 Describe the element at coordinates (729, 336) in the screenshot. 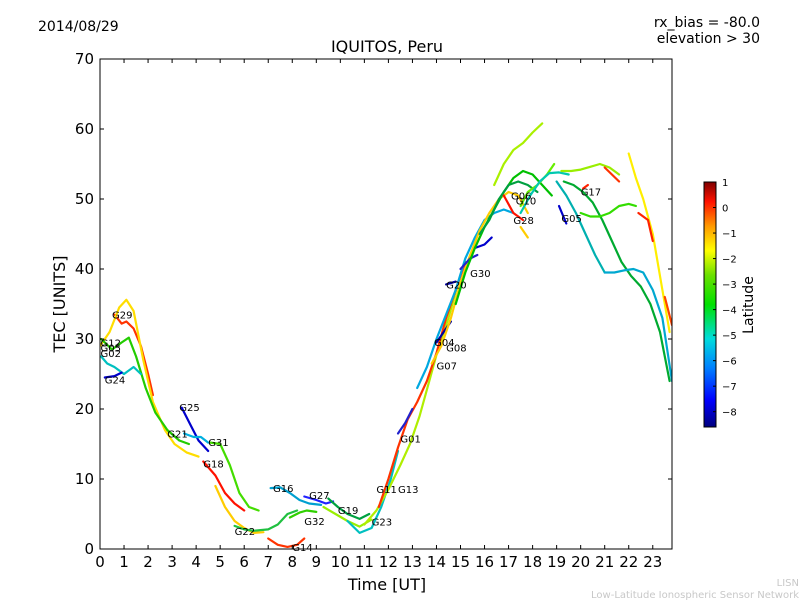

I see `colorbar-tick-label--5: −5` at that location.